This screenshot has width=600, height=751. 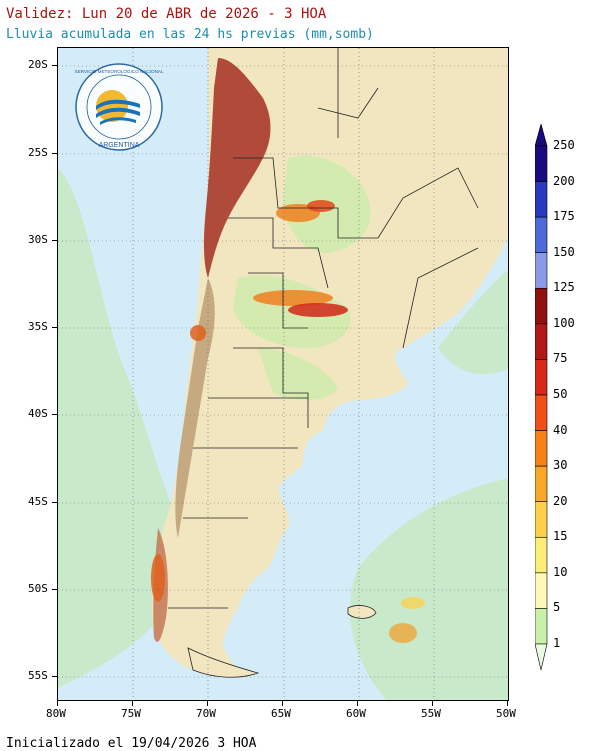 I want to click on colorbar-bottom-arrow, so click(x=541, y=657).